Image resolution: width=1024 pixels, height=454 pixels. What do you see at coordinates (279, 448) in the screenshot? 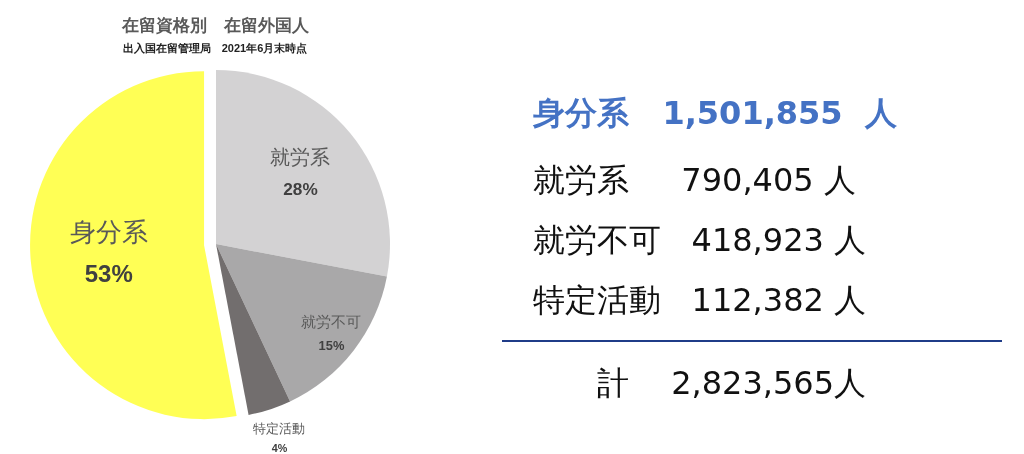
I see `data-label: 4%` at bounding box center [279, 448].